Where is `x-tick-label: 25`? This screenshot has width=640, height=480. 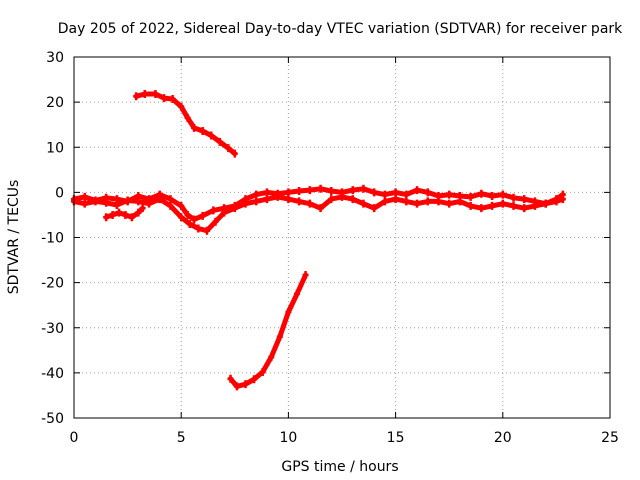 x-tick-label: 25 is located at coordinates (610, 438).